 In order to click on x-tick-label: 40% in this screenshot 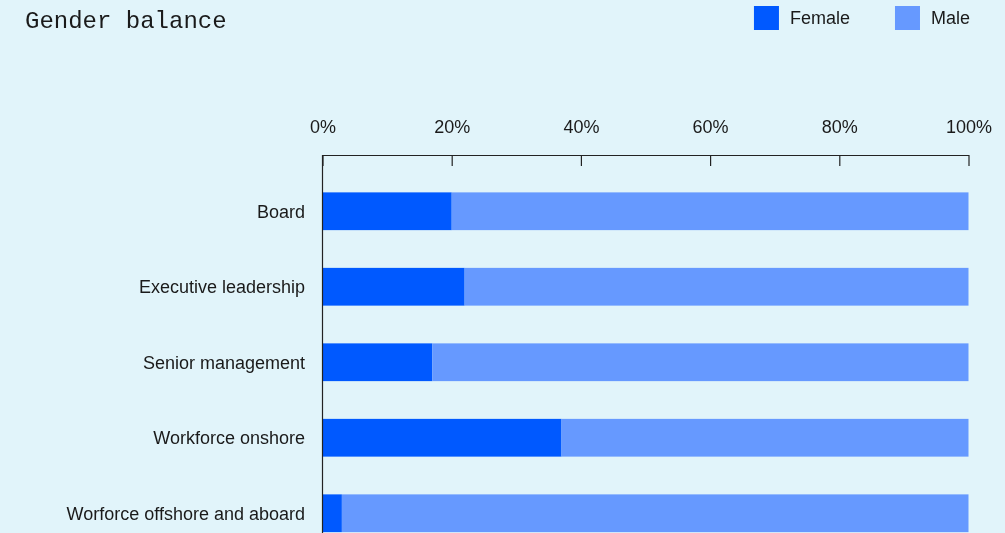, I will do `click(581, 127)`.